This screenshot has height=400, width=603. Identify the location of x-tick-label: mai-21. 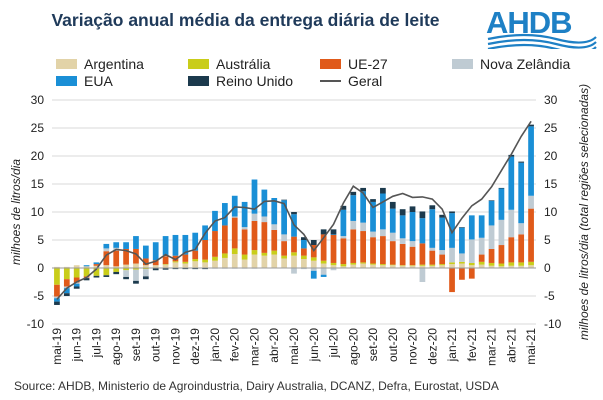
(531, 346).